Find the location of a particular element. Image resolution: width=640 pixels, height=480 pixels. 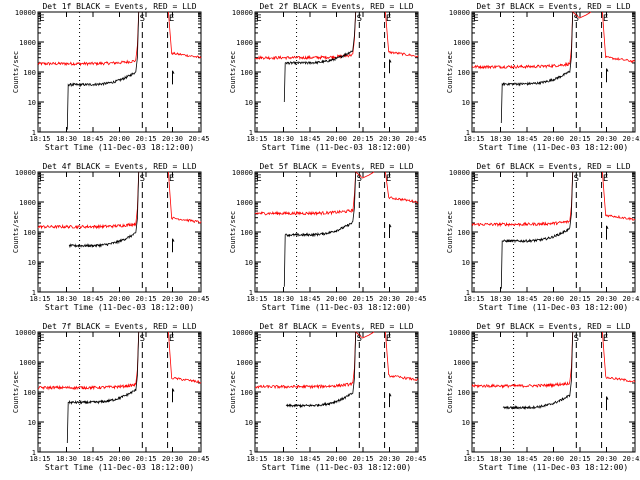

panel-title: Det 3f BLACK = Events, RED = LLD is located at coordinates (553, 6).